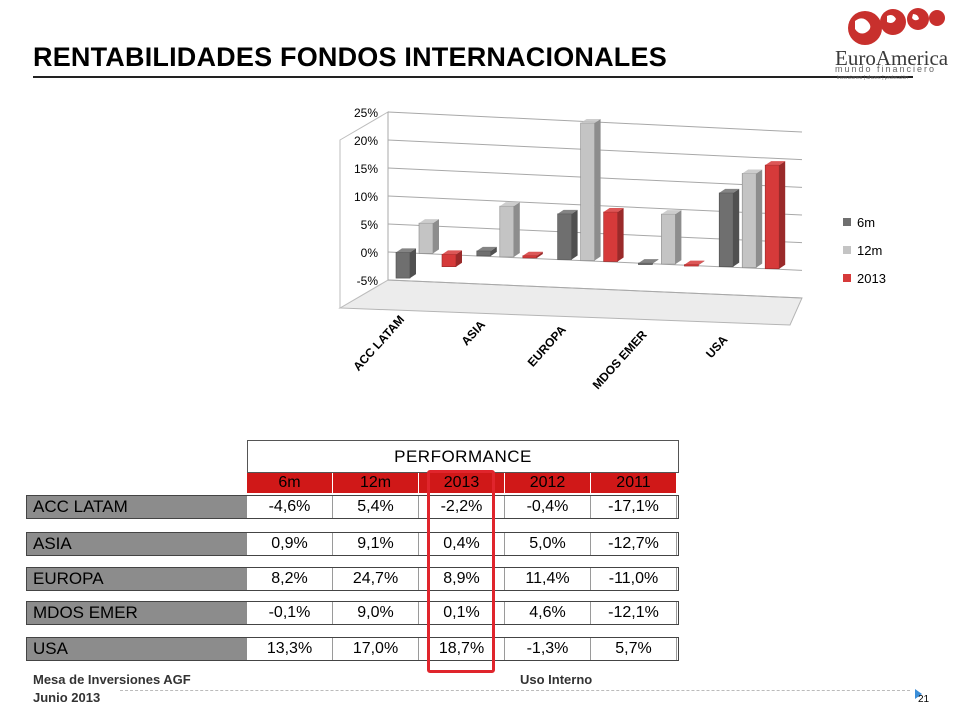  Describe the element at coordinates (548, 483) in the screenshot. I see `column-header-2012: 2012` at that location.